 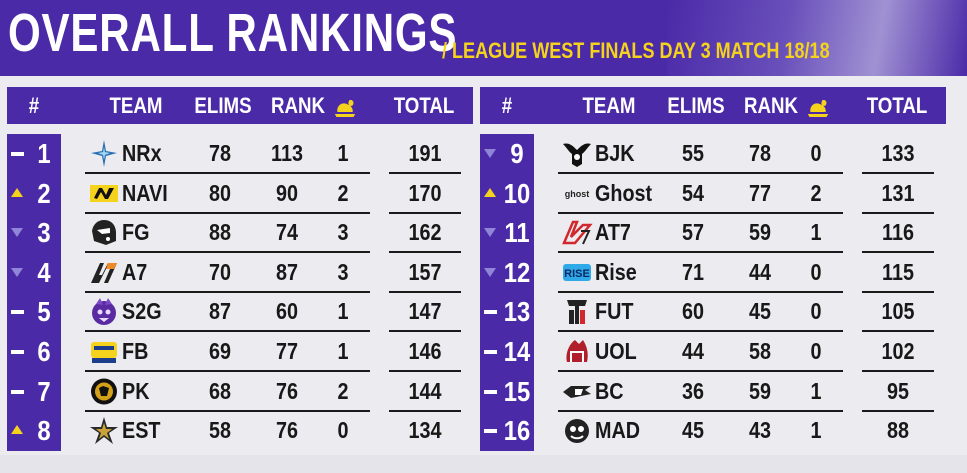 What do you see at coordinates (240, 194) in the screenshot?
I see `table-row: 2 NAVI 80 90 2 170` at bounding box center [240, 194].